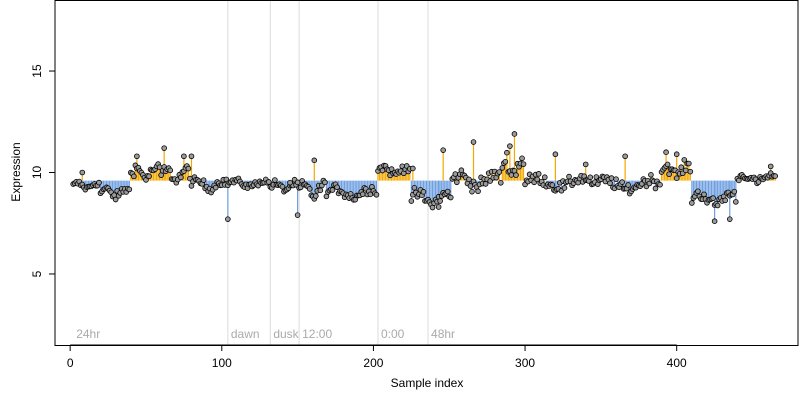 The height and width of the screenshot is (400, 800). I want to click on x-tick-label: 100, so click(222, 363).